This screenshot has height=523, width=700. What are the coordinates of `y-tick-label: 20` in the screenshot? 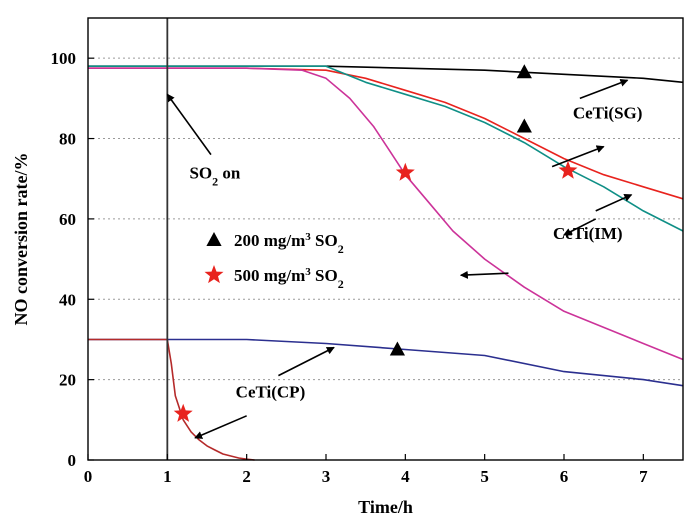 It's located at (67, 380).